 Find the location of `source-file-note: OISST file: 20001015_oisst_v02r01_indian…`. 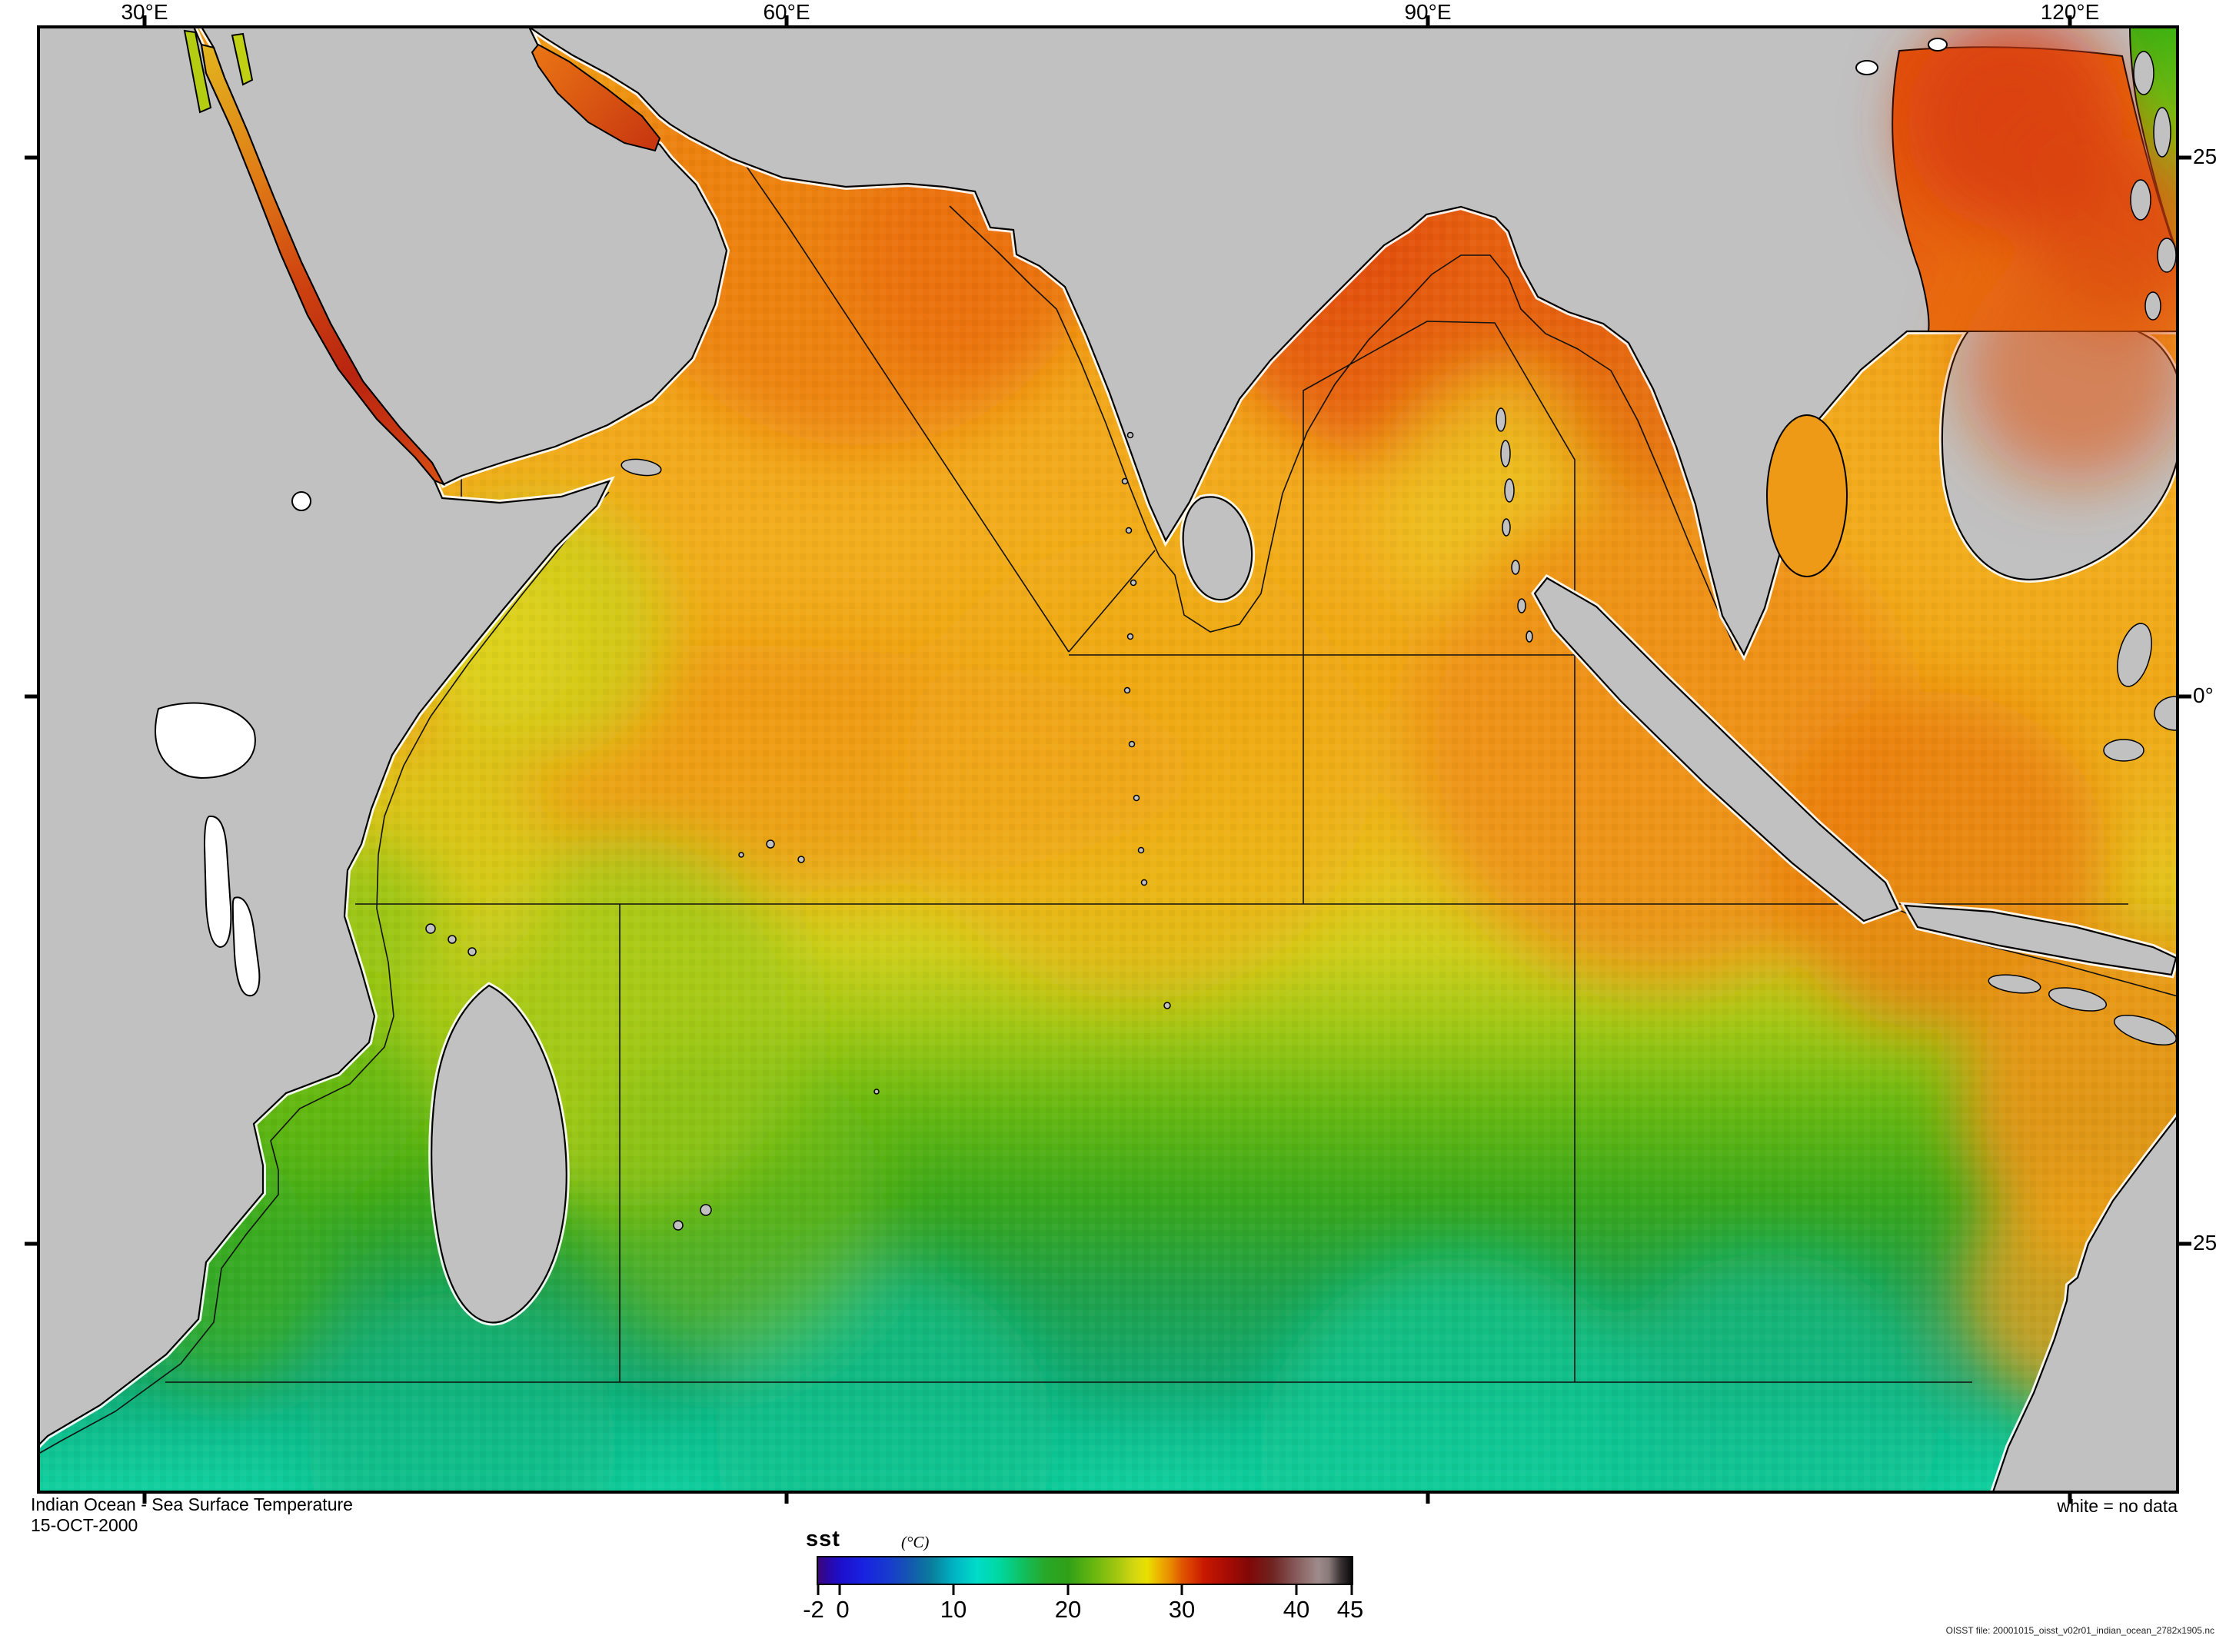

source-file-note: OISST file: 20001015_oisst_v02r01_indian… is located at coordinates (2080, 1630).